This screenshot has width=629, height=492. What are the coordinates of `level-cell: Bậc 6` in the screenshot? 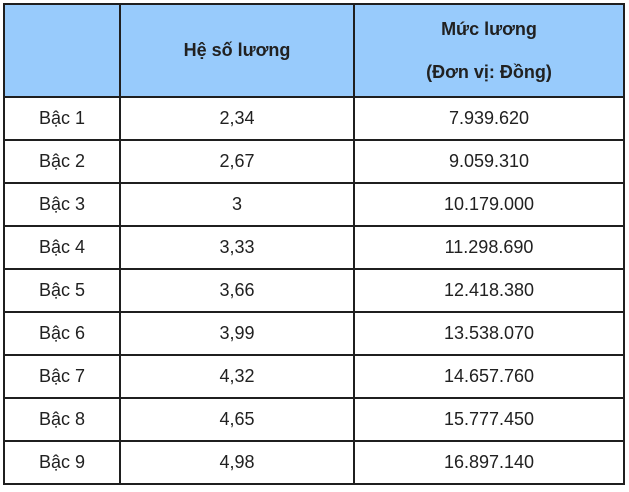 It's located at (62, 333).